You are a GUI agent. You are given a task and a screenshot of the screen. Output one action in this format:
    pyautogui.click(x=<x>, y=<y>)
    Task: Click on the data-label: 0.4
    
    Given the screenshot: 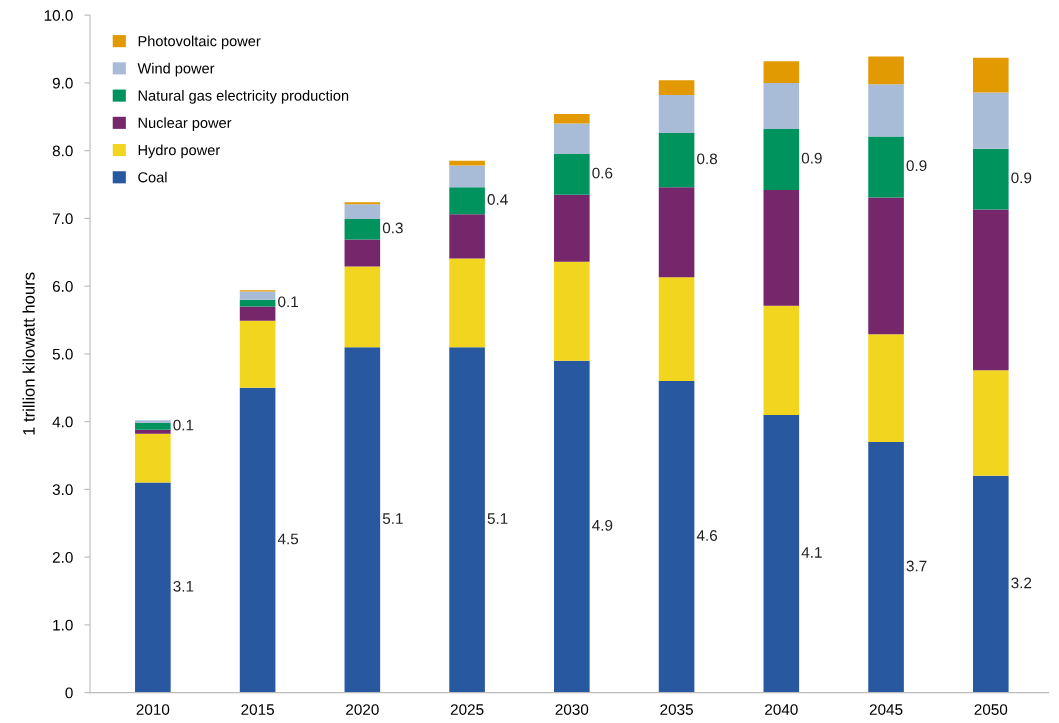 What is the action you would take?
    pyautogui.click(x=497, y=199)
    